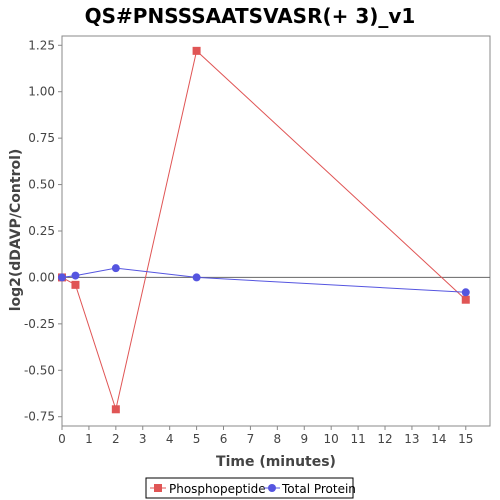 The image size is (500, 500). I want to click on x-axis-label: Time (minutes), so click(276, 462).